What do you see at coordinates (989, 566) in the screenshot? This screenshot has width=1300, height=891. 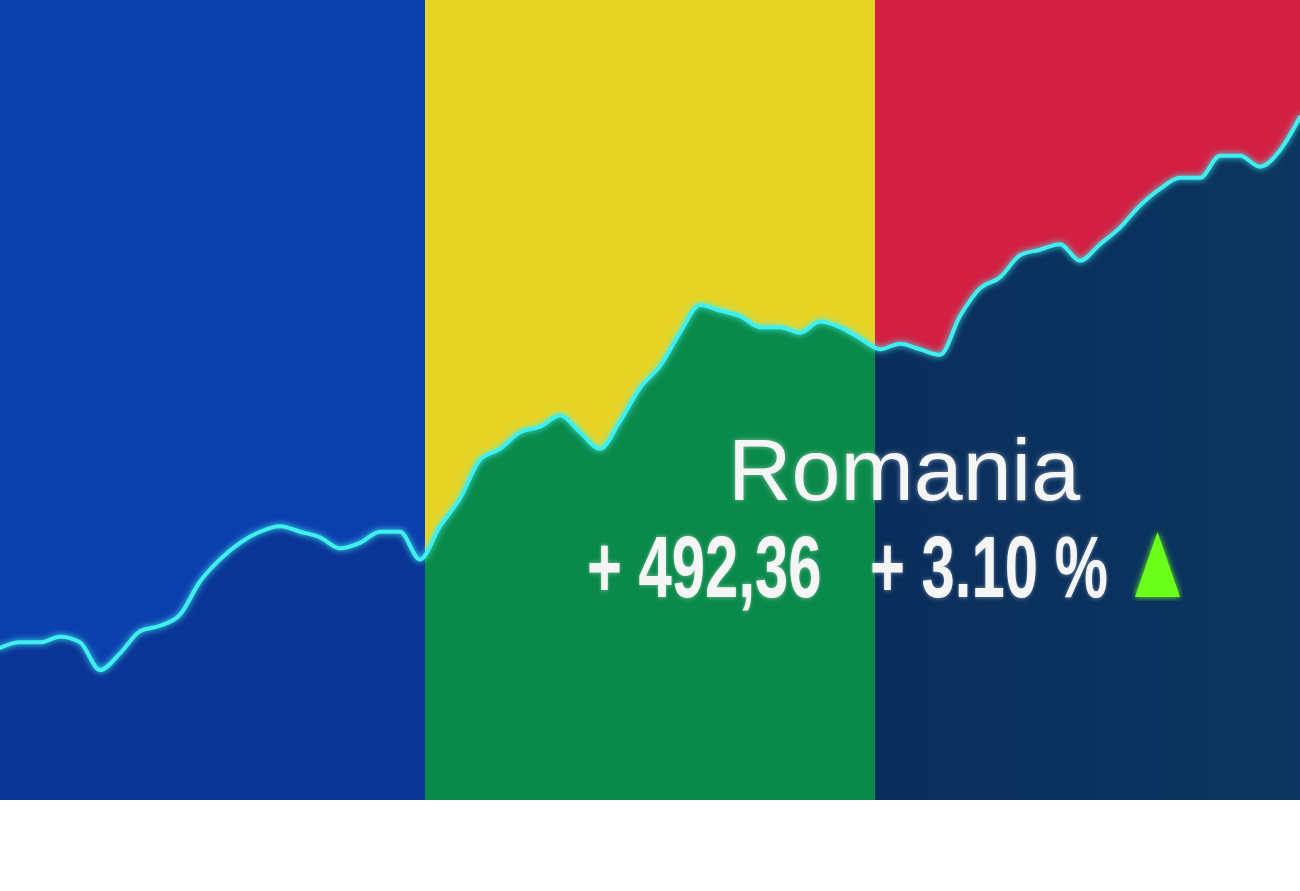 I see `annotation: + 3.10 %` at bounding box center [989, 566].